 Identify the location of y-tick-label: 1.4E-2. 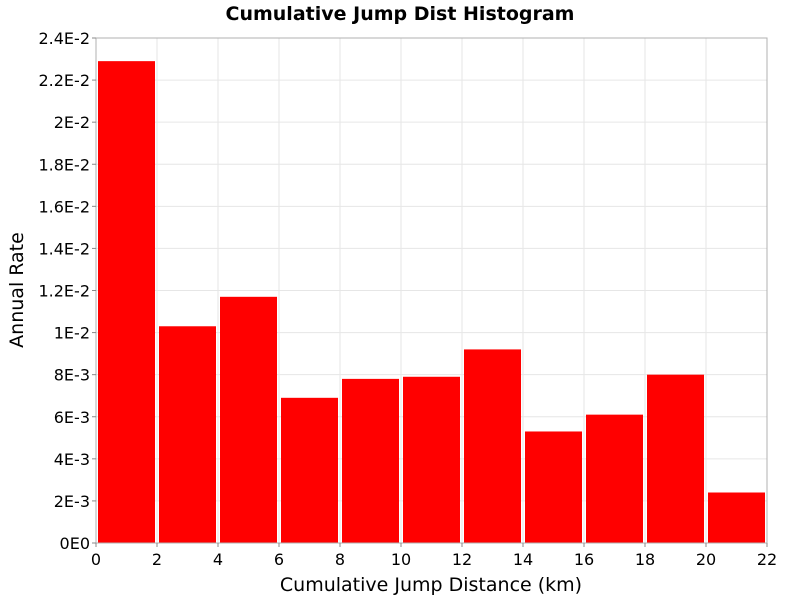
(64, 248).